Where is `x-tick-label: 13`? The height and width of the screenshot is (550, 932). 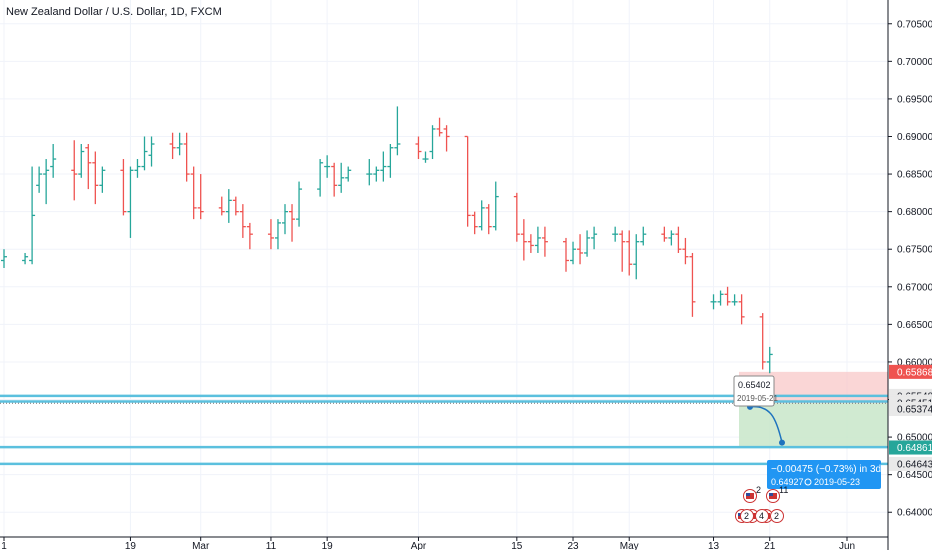
x-tick-label: 13 is located at coordinates (714, 545).